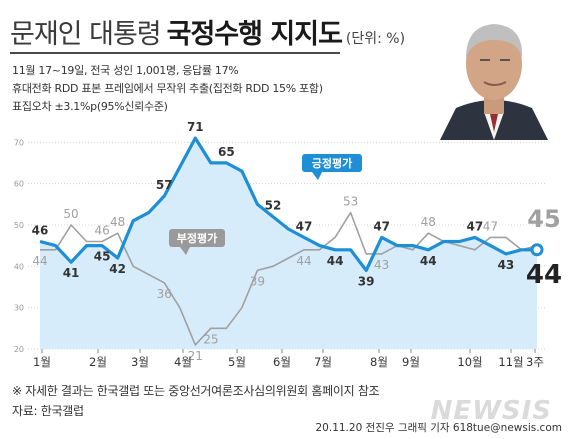 This screenshot has height=439, width=570. Describe the element at coordinates (102, 257) in the screenshot. I see `positive-data-label: 45` at that location.